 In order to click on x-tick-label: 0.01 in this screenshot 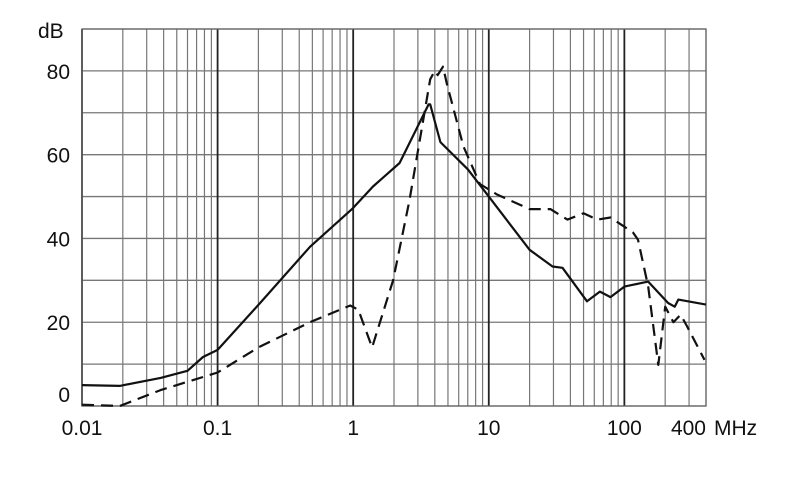, I will do `click(82, 428)`.